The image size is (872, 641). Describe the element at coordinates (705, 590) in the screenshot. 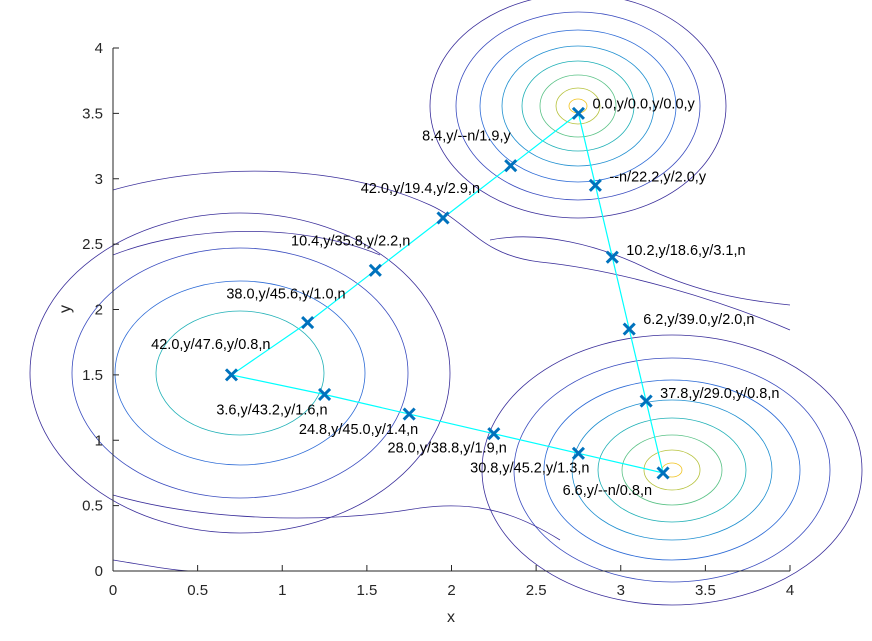

I see `x-tick-label: 3.5` at that location.